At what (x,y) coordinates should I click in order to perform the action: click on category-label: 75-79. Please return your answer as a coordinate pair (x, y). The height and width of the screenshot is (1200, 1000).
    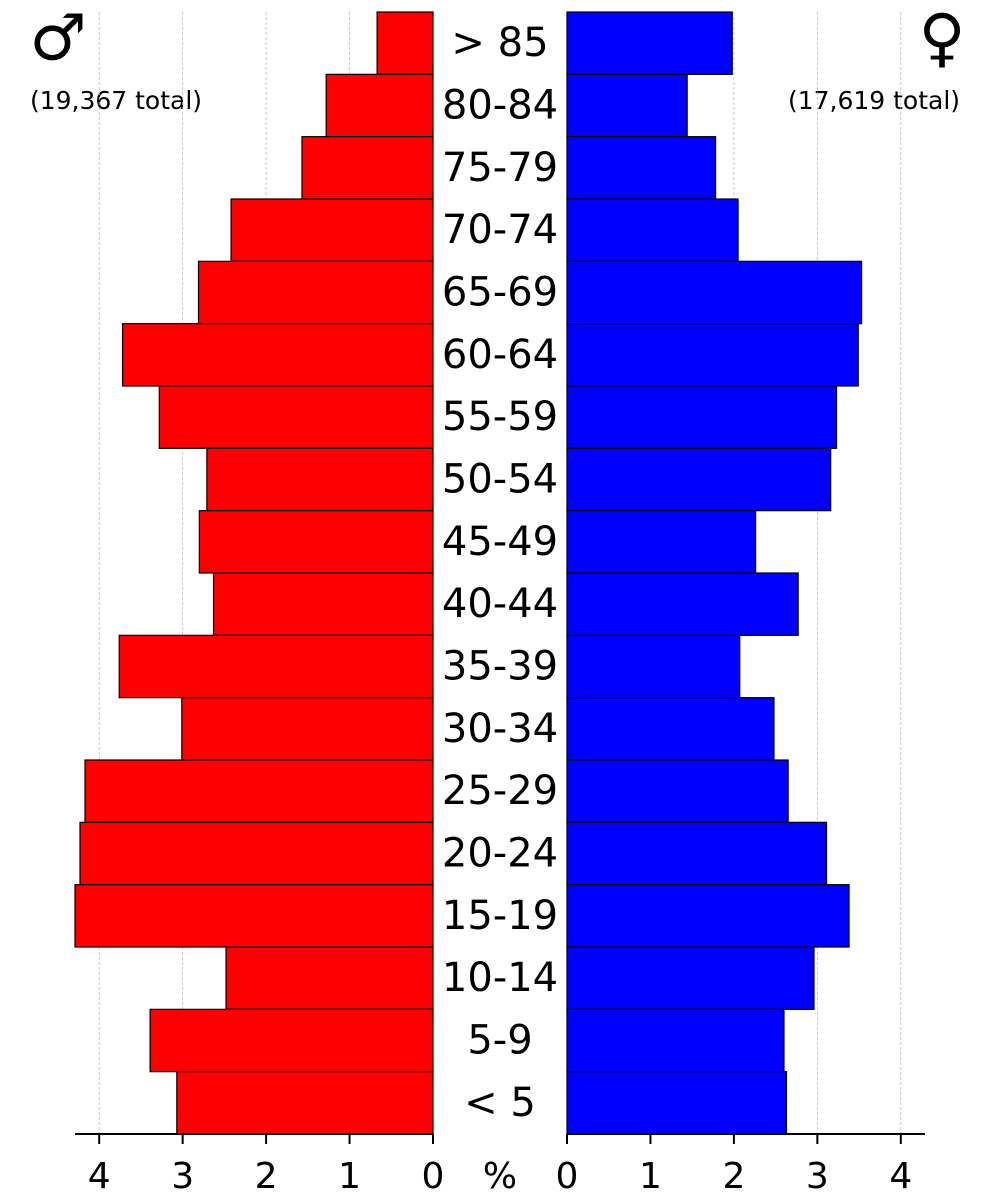
    Looking at the image, I should click on (500, 168).